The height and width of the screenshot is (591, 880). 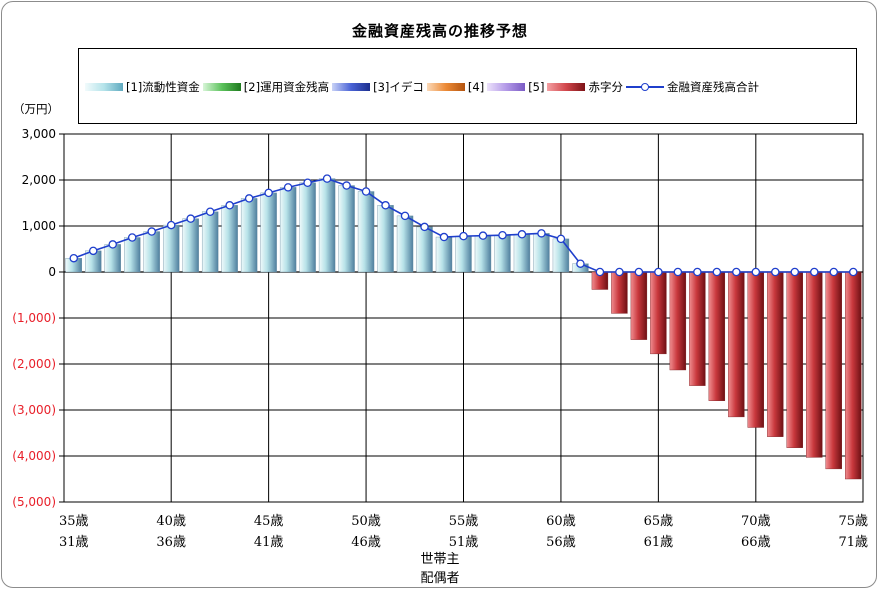 I want to click on legend-label-5: [5], so click(x=536, y=87).